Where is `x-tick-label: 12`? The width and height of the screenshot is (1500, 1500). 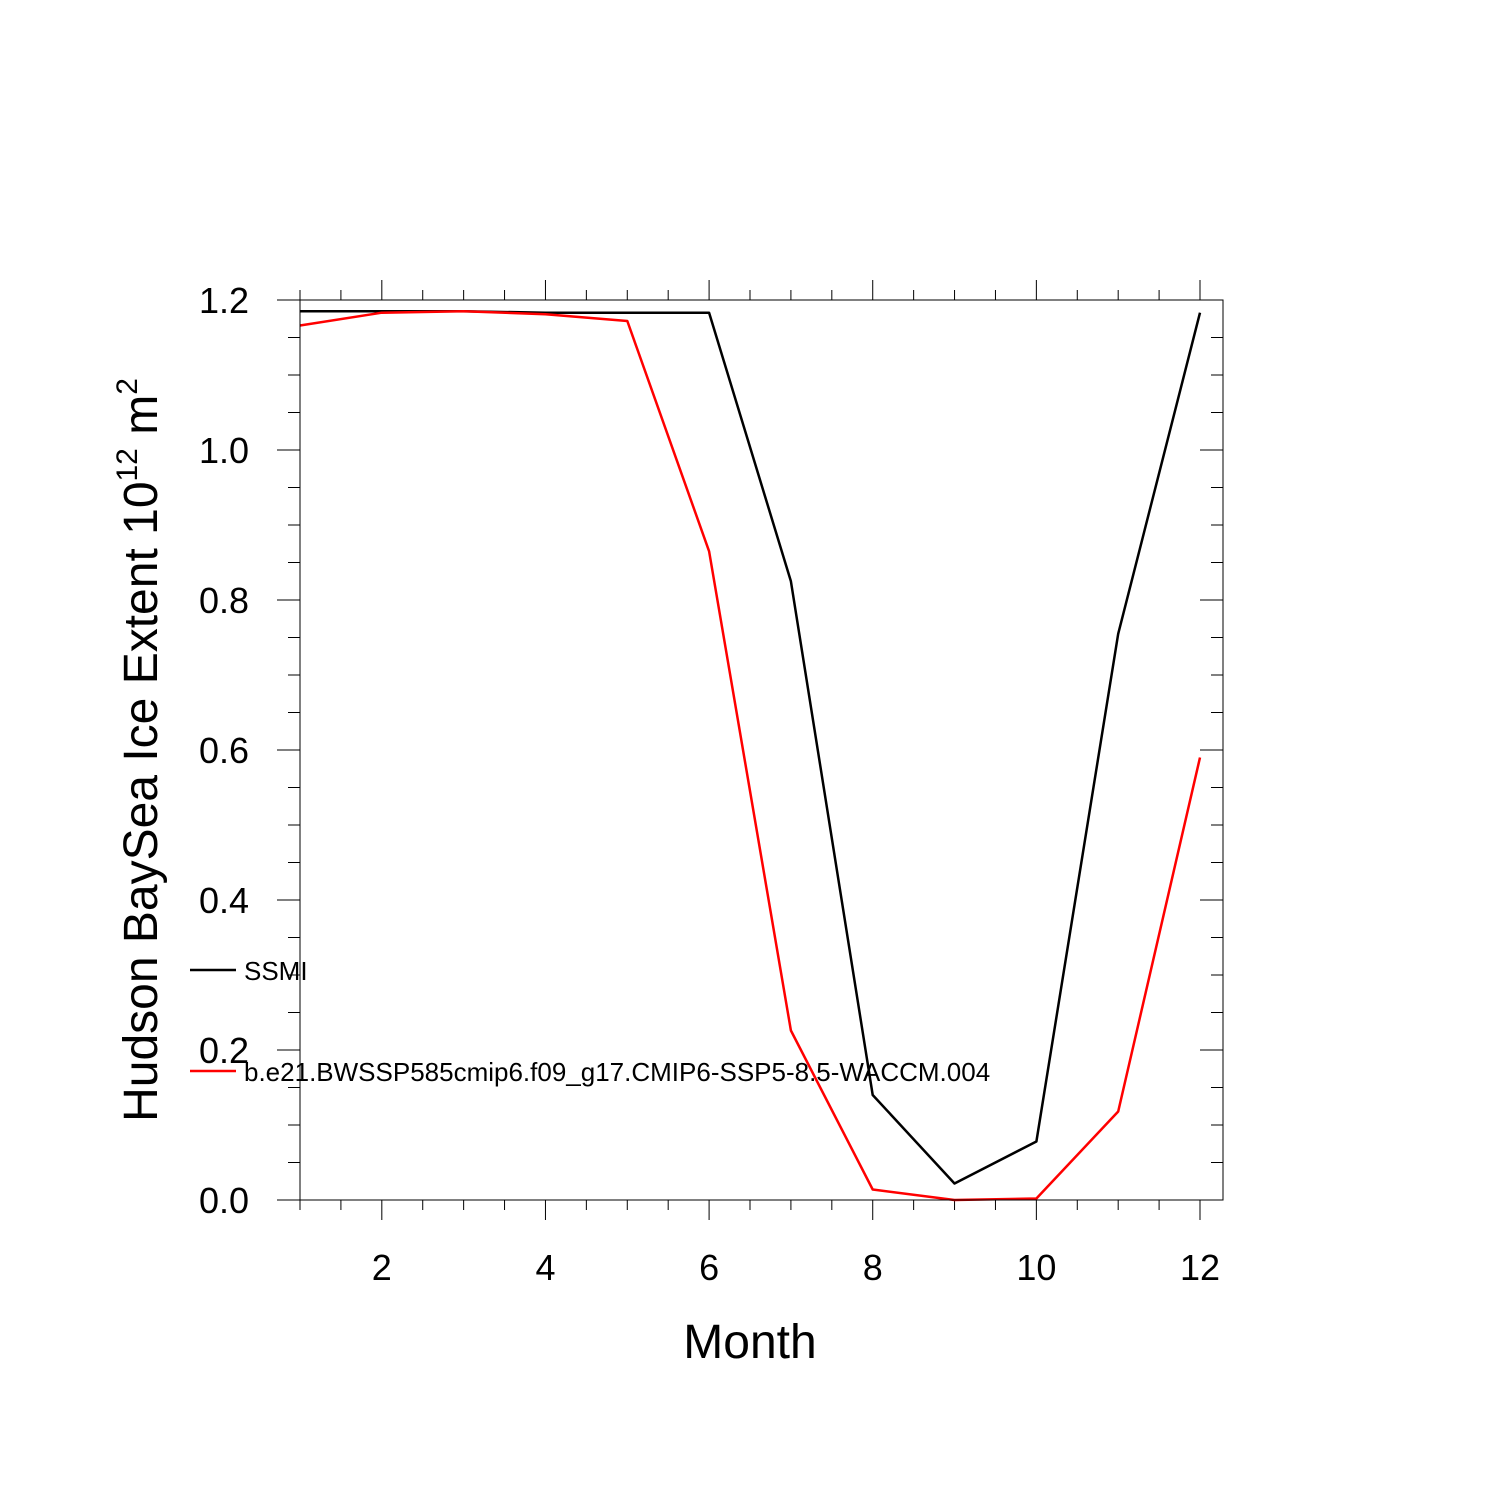
x-tick-label: 12 is located at coordinates (1200, 1267).